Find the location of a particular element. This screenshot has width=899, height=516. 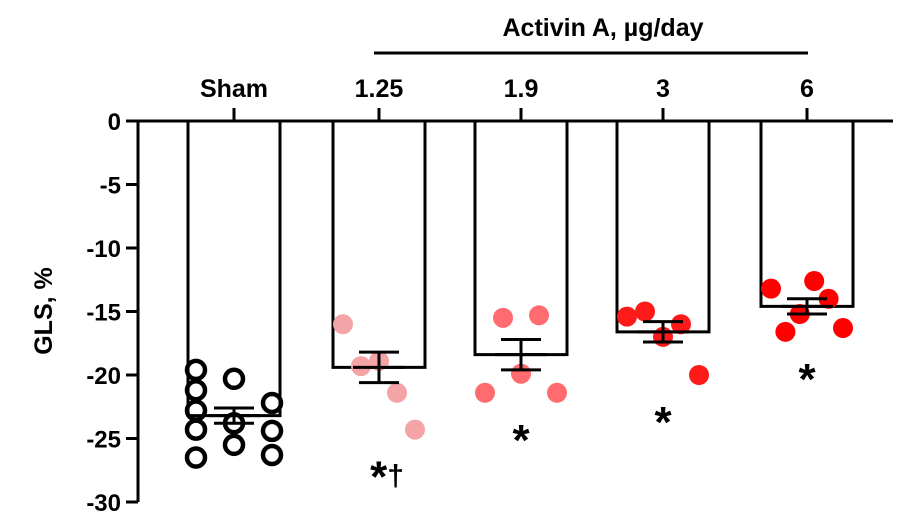

category-label: 1.9 is located at coordinates (521, 89).